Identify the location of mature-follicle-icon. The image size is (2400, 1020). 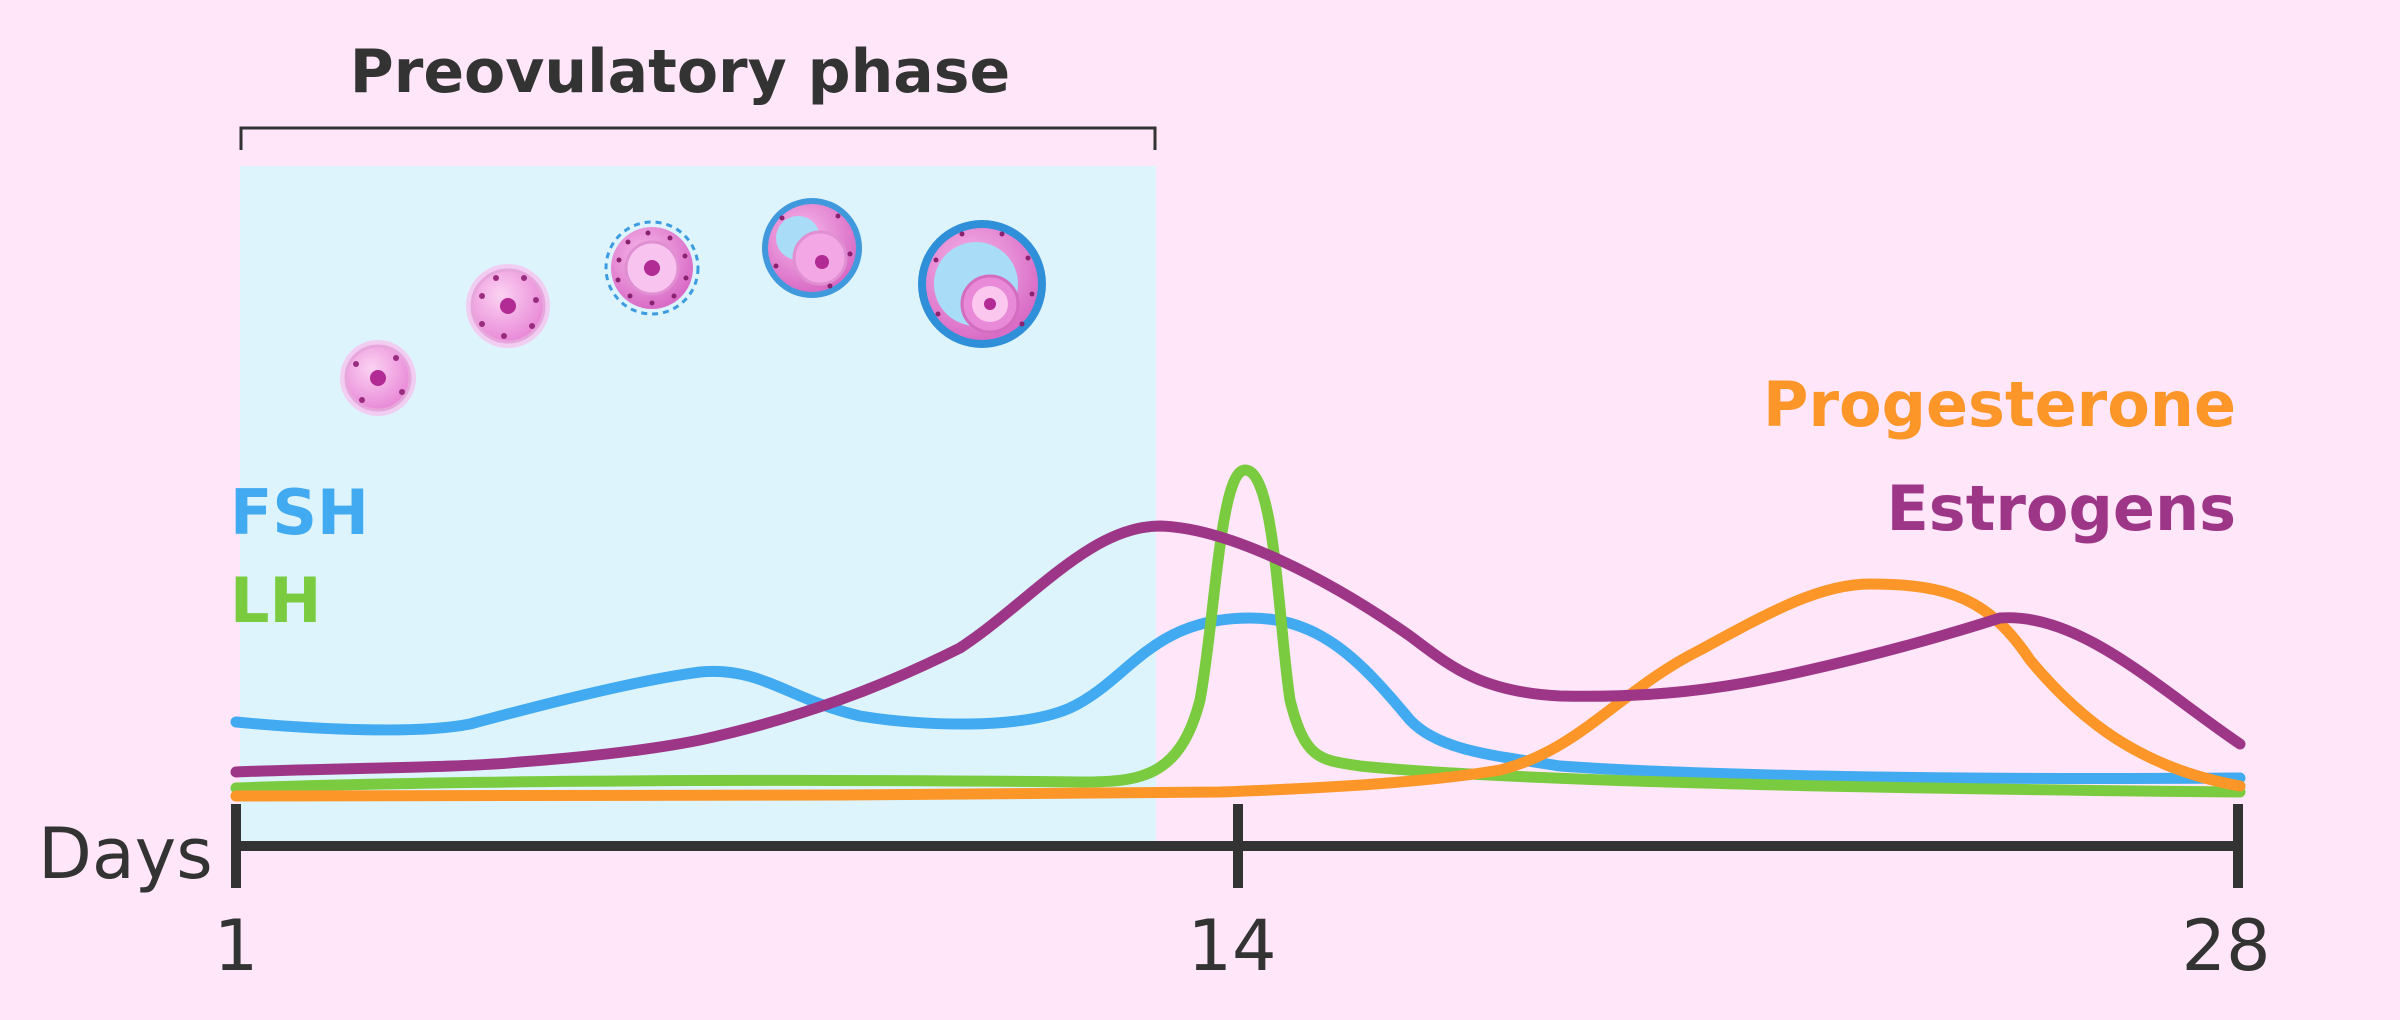
(982, 284).